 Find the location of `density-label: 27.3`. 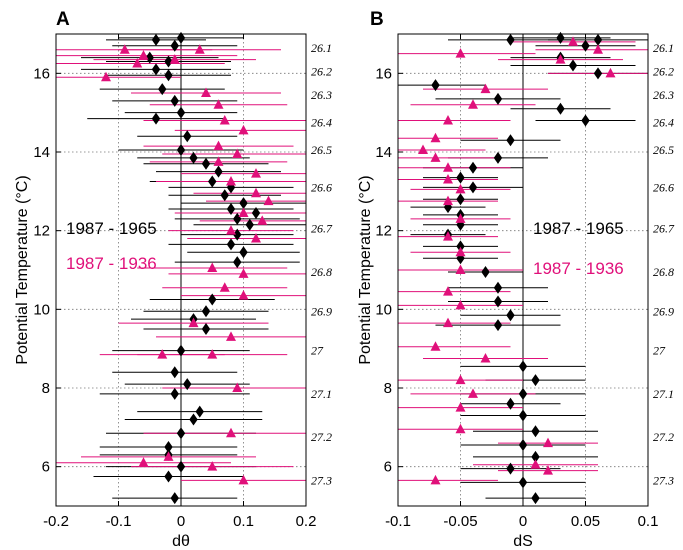

density-label: 27.3 is located at coordinates (663, 480).